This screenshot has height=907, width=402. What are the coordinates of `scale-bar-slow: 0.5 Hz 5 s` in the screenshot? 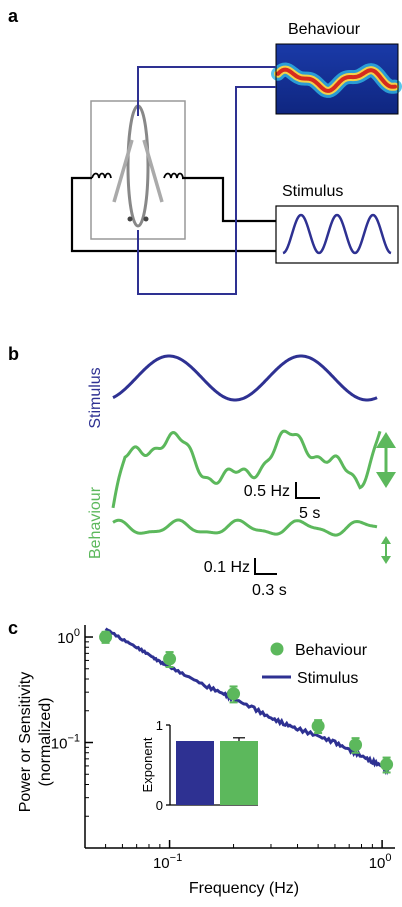 It's located at (282, 502).